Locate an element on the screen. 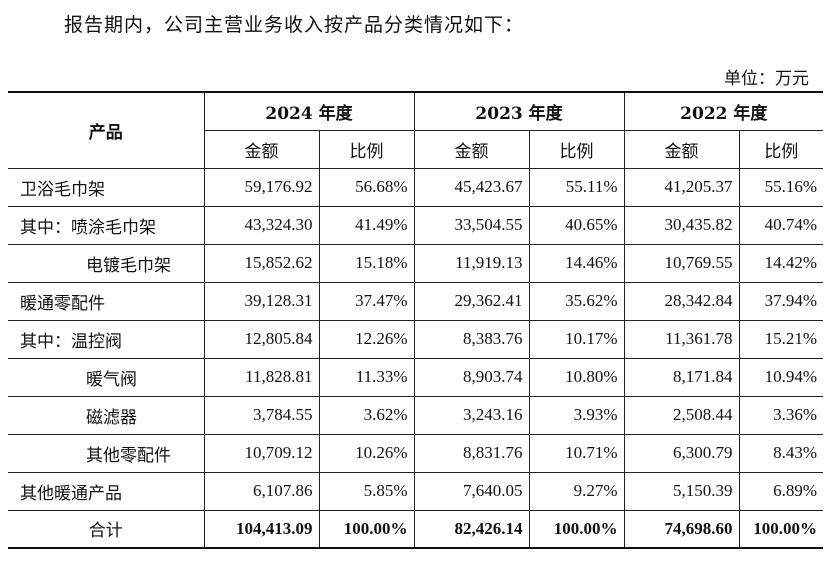  ratio-cell: 10.17% is located at coordinates (576, 339).